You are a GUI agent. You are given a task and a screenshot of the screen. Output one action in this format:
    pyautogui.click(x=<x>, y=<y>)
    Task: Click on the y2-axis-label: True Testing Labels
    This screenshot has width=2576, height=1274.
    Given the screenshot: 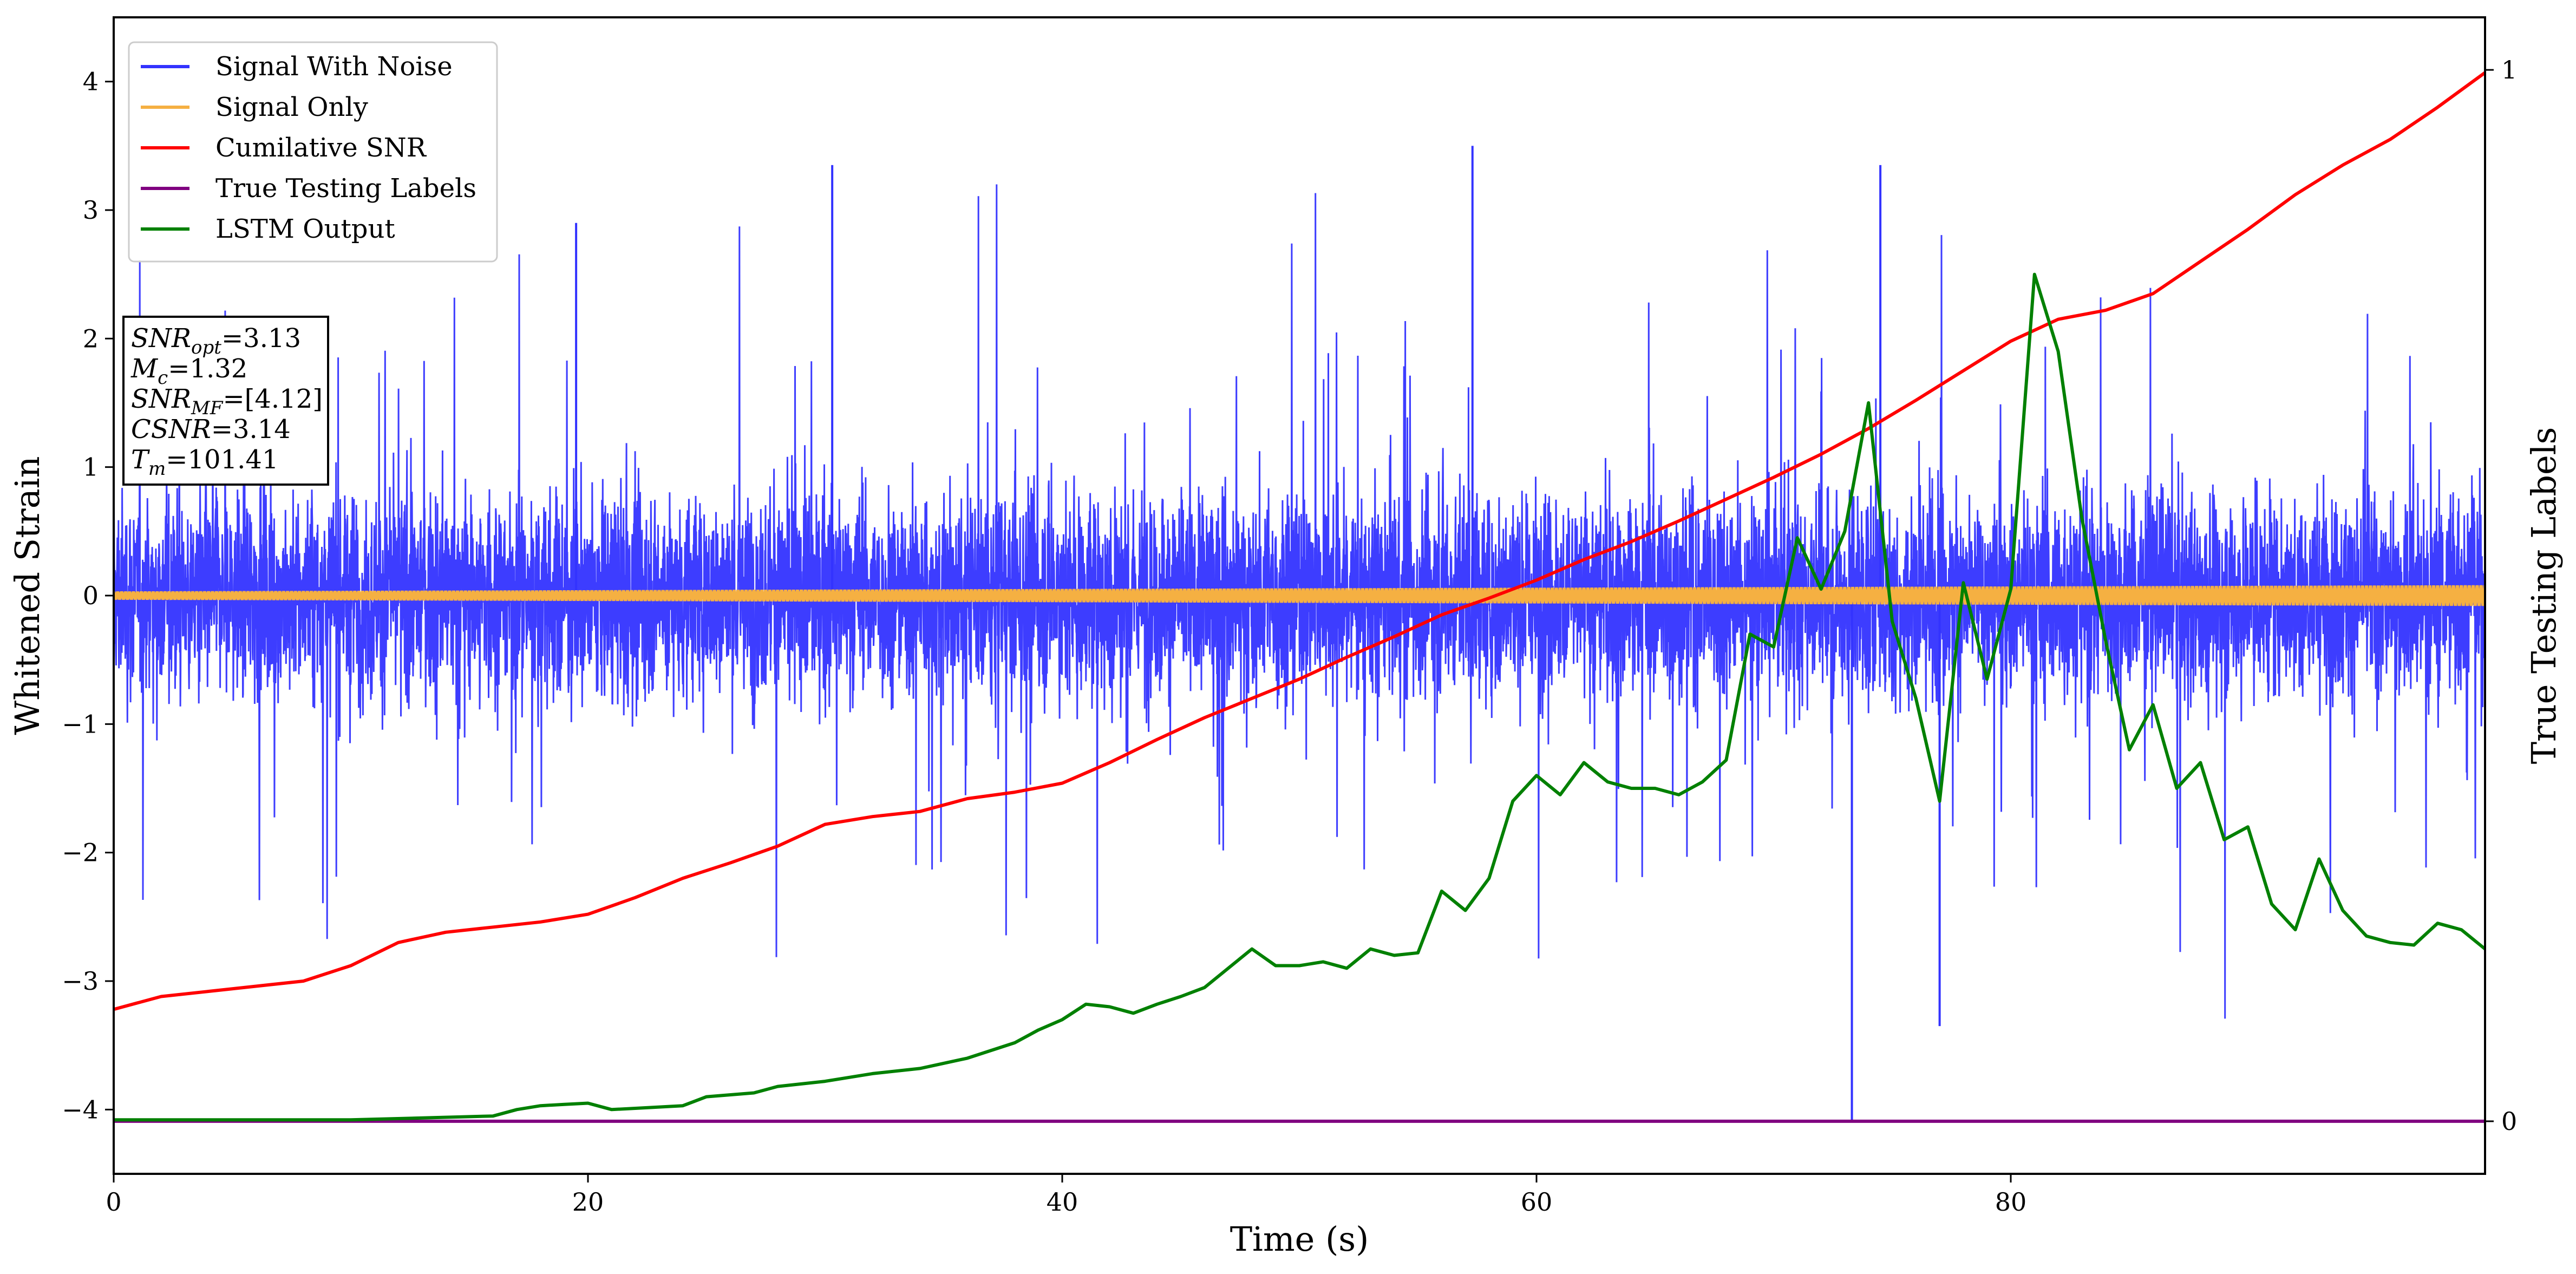 What is the action you would take?
    pyautogui.click(x=2544, y=596)
    